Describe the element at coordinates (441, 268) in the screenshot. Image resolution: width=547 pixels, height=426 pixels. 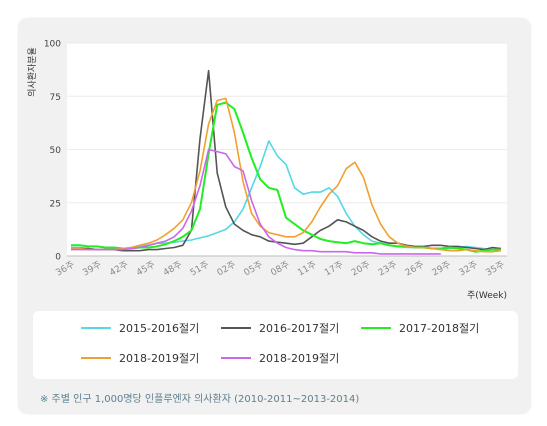
I see `x-tick-label: 29주` at that location.